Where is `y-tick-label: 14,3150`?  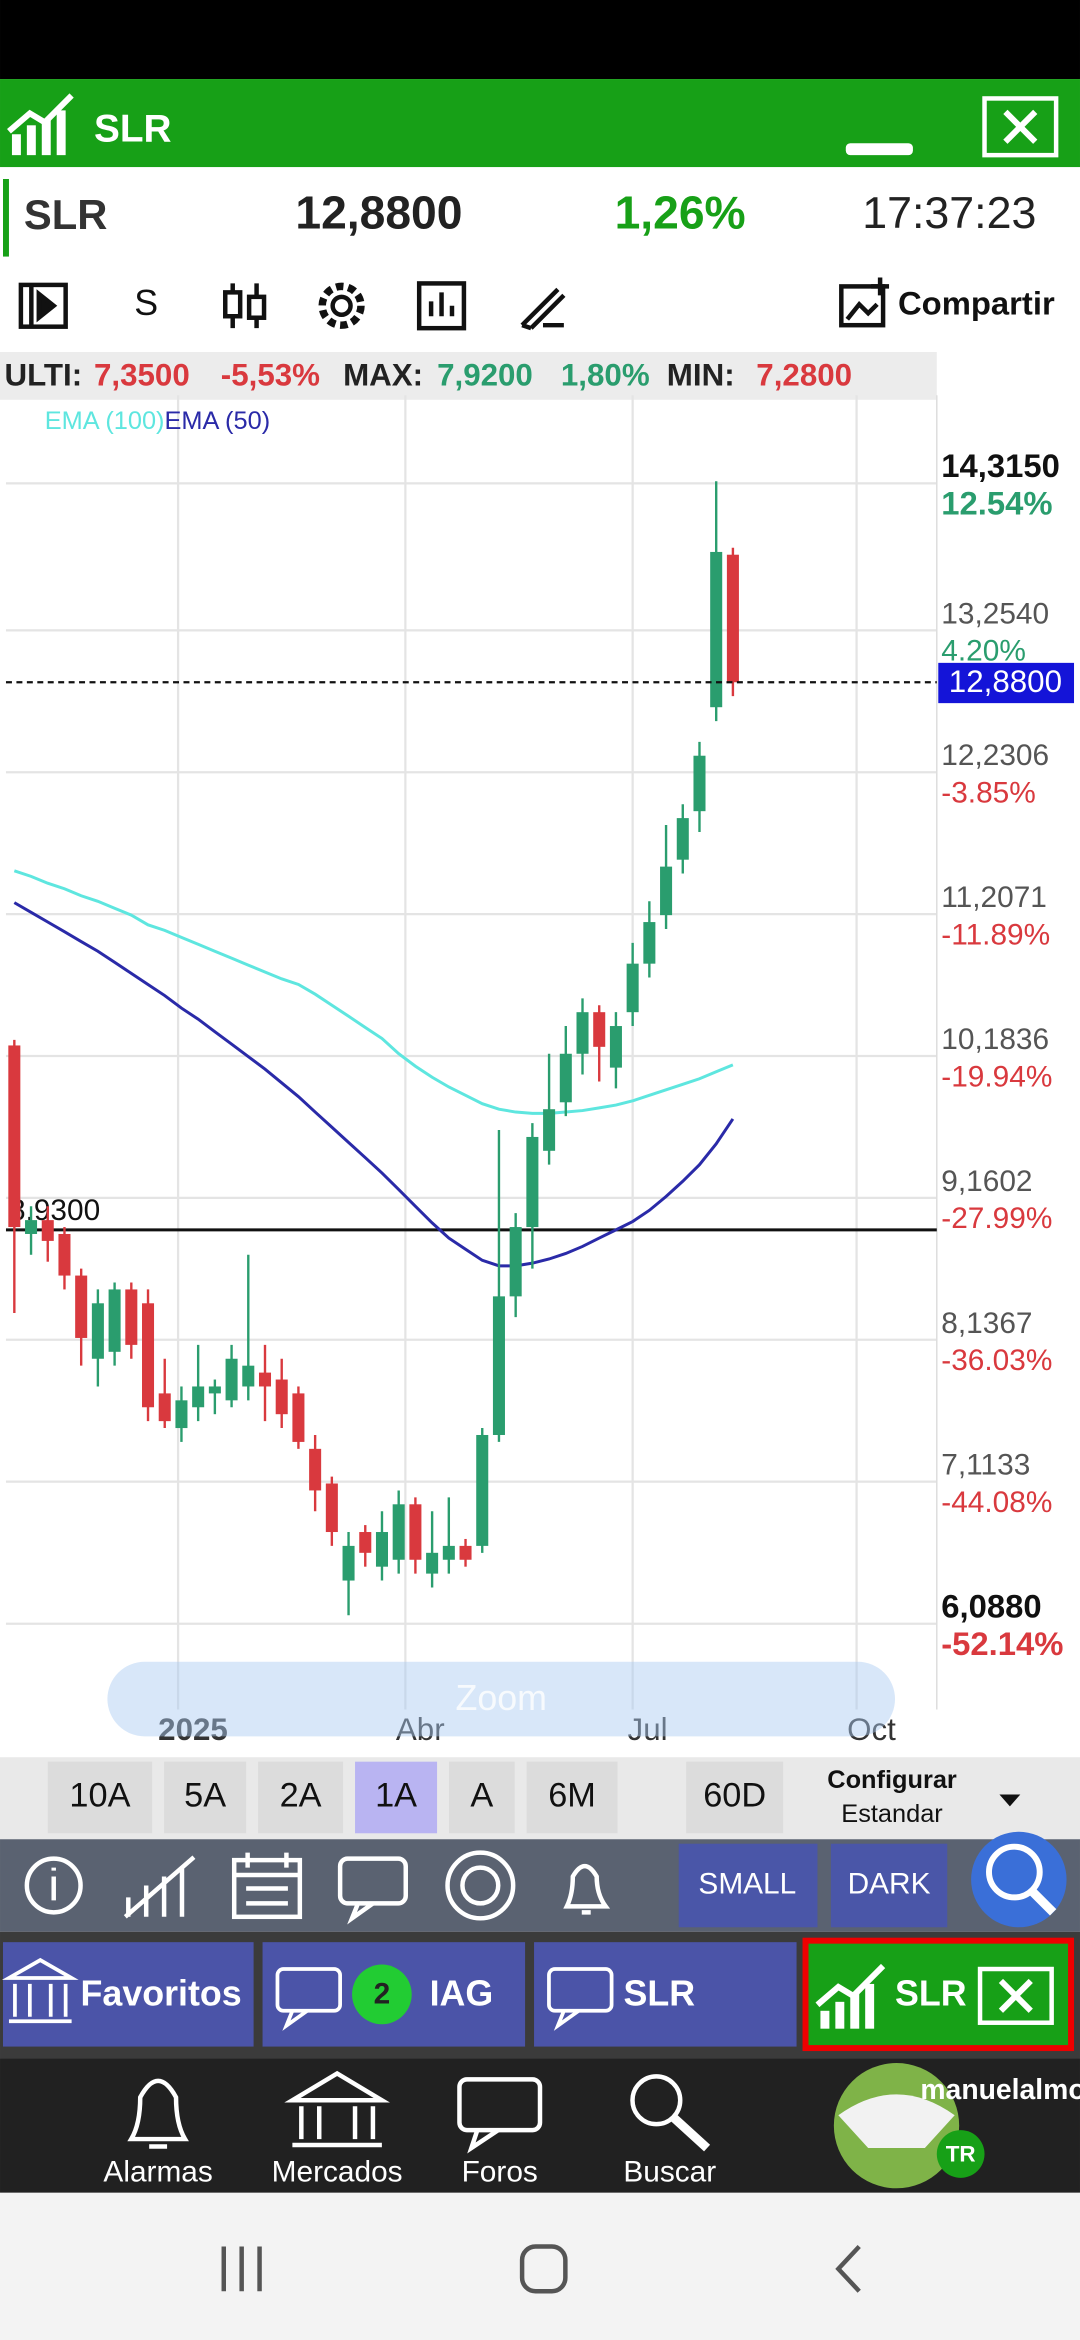 y-tick-label: 14,3150 is located at coordinates (1000, 465).